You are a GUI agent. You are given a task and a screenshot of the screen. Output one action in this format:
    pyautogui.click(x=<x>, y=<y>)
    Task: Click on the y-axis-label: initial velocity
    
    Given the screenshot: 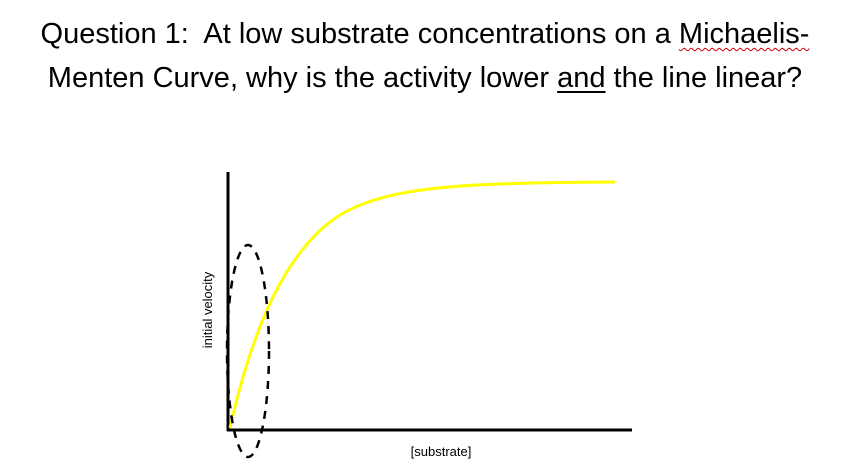 What is the action you would take?
    pyautogui.click(x=207, y=309)
    